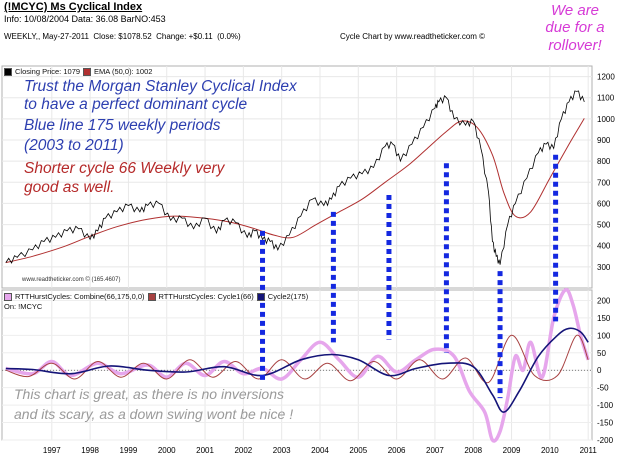 The width and height of the screenshot is (620, 461). I want to click on x-tick-2004: 2004, so click(320, 450).